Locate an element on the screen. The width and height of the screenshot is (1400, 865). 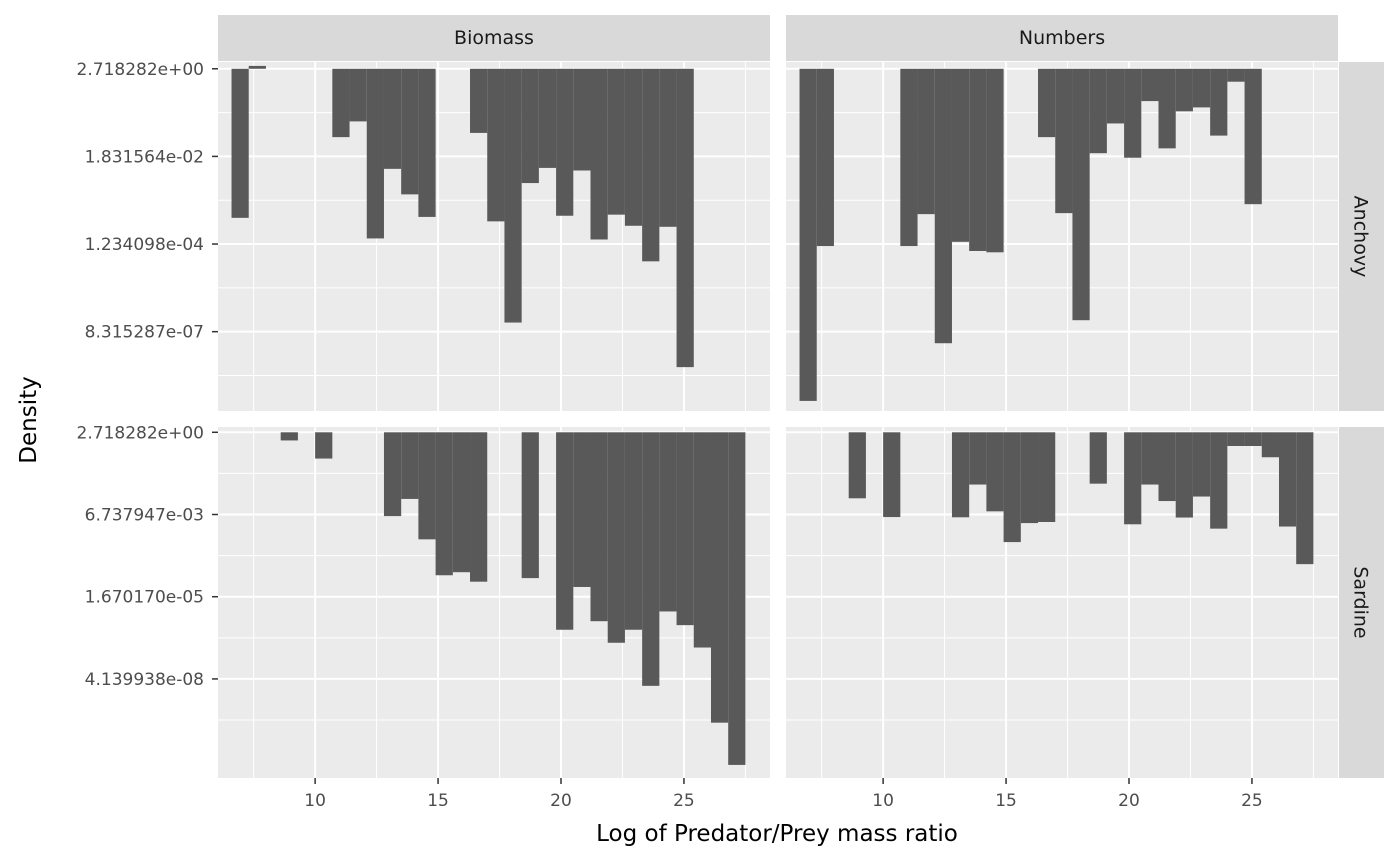
y-tick-label-anchovy-3: 8.315287e-07 is located at coordinates (144, 333).